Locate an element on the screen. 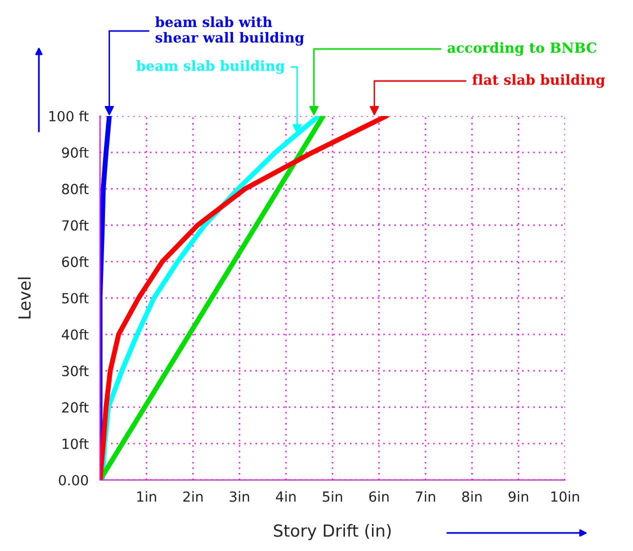 This screenshot has height=551, width=633. x-axis-title: Story Drift (in) is located at coordinates (332, 532).